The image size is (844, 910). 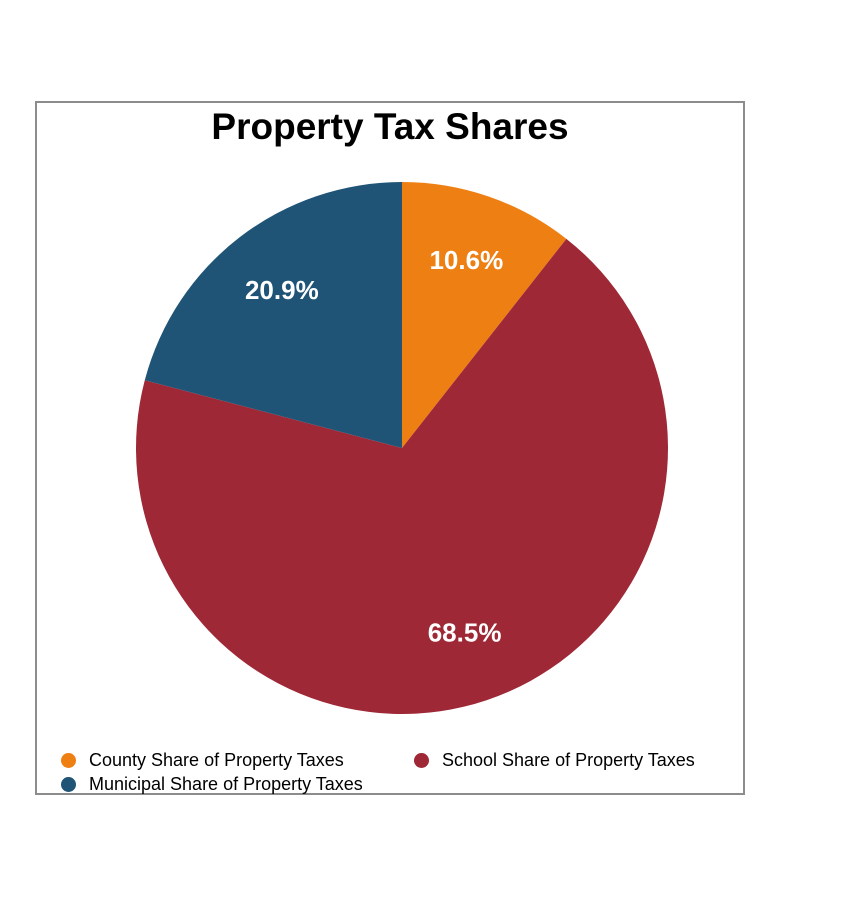 I want to click on pie-labels: 10.6% 68.5% 20.9%, so click(x=374, y=446).